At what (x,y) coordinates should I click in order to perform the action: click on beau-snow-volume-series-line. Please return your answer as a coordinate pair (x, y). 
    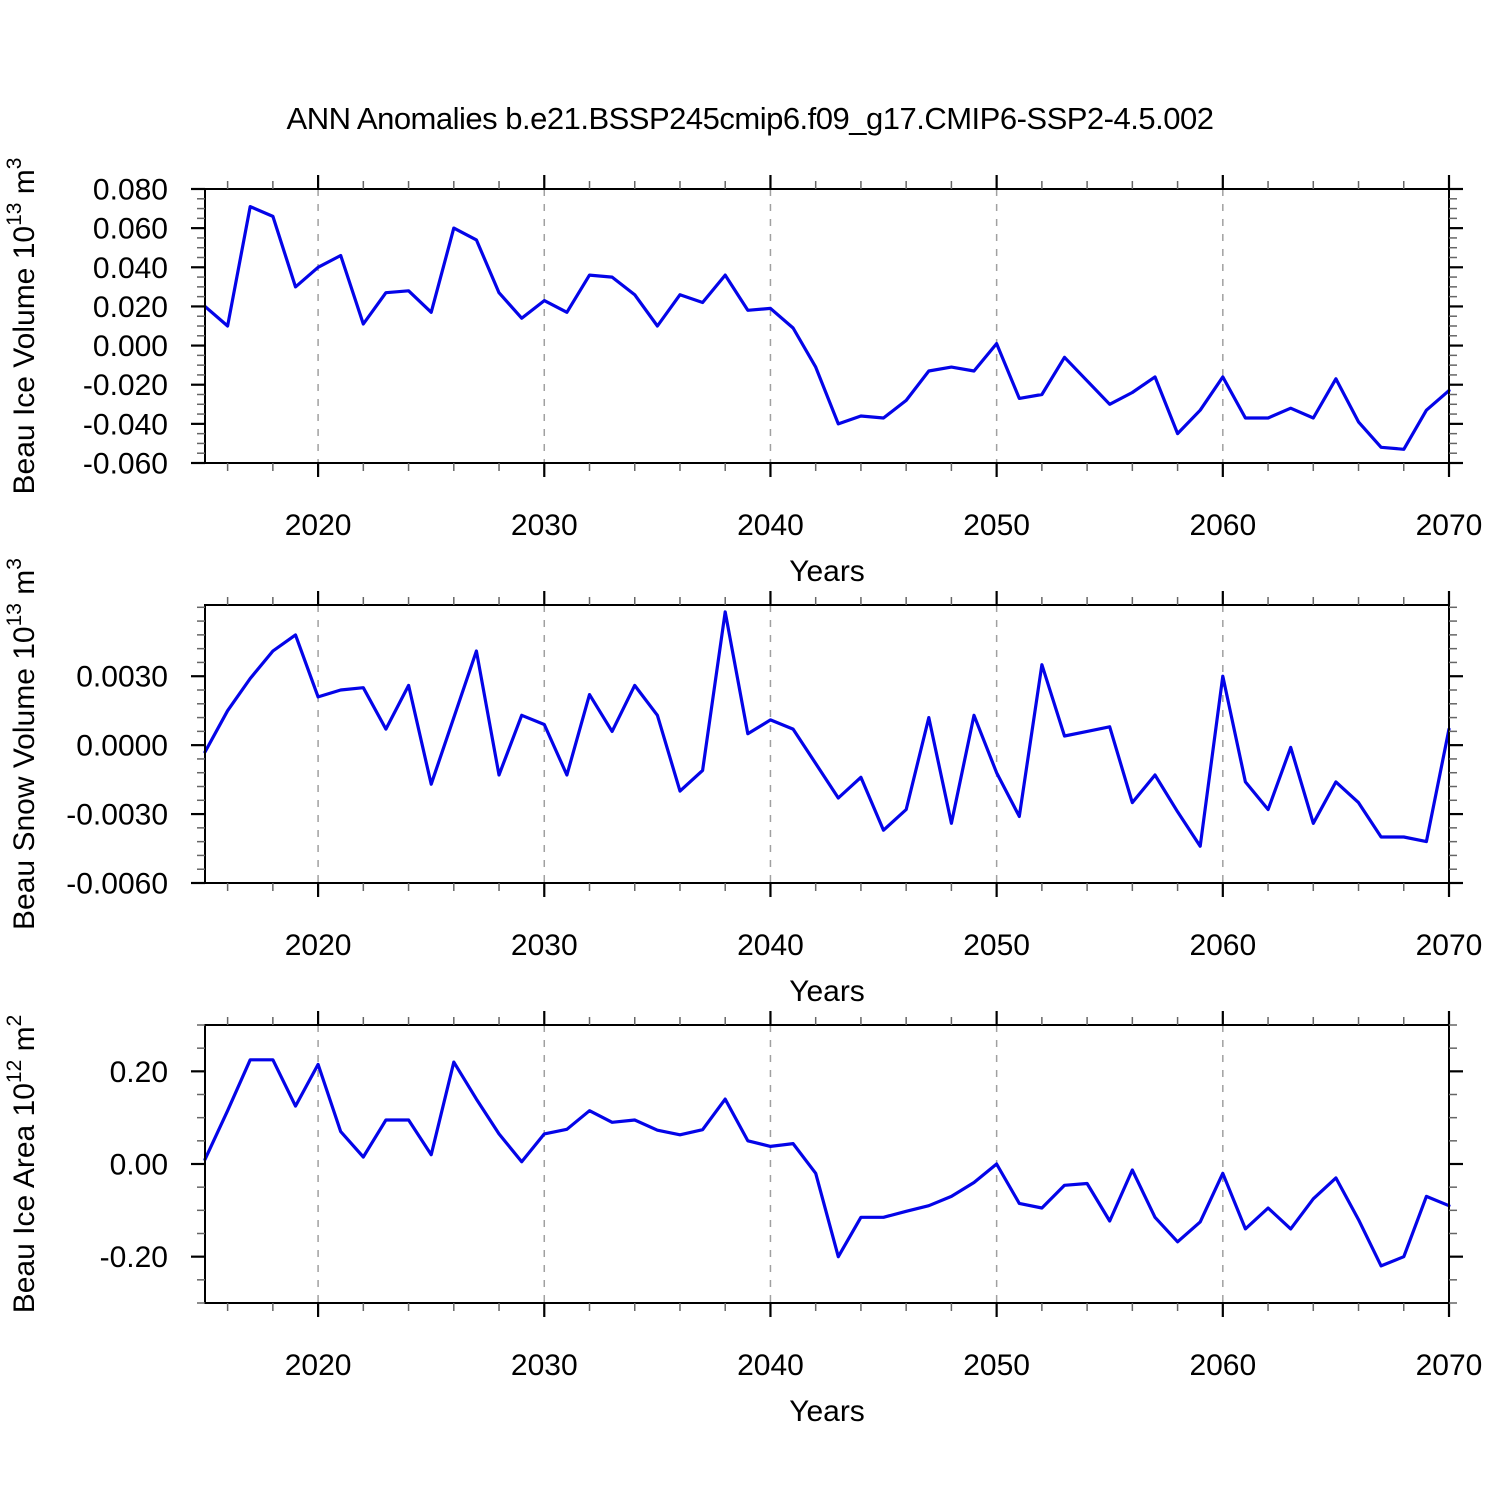
    Looking at the image, I should click on (827, 729).